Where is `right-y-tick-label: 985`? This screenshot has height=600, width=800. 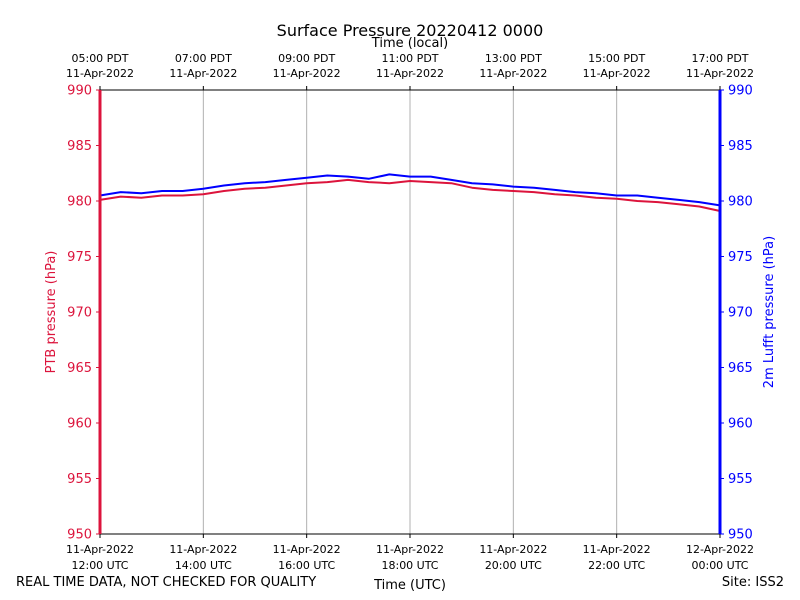
right-y-tick-label: 985 is located at coordinates (740, 146).